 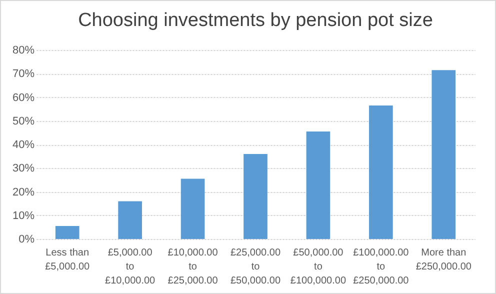 What do you see at coordinates (23, 145) in the screenshot?
I see `y-tick-label: 40%` at bounding box center [23, 145].